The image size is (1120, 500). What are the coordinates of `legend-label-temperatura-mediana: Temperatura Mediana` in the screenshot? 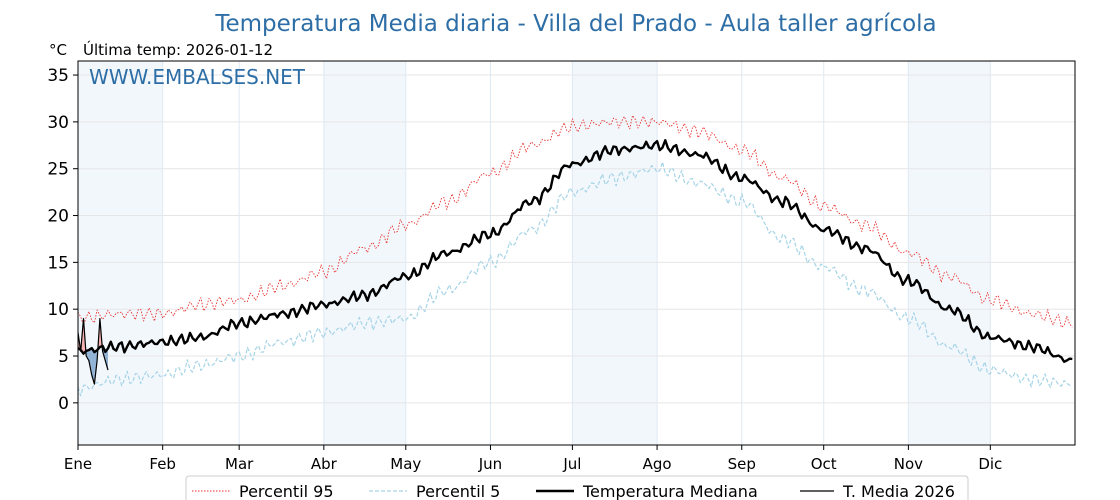 It's located at (670, 491).